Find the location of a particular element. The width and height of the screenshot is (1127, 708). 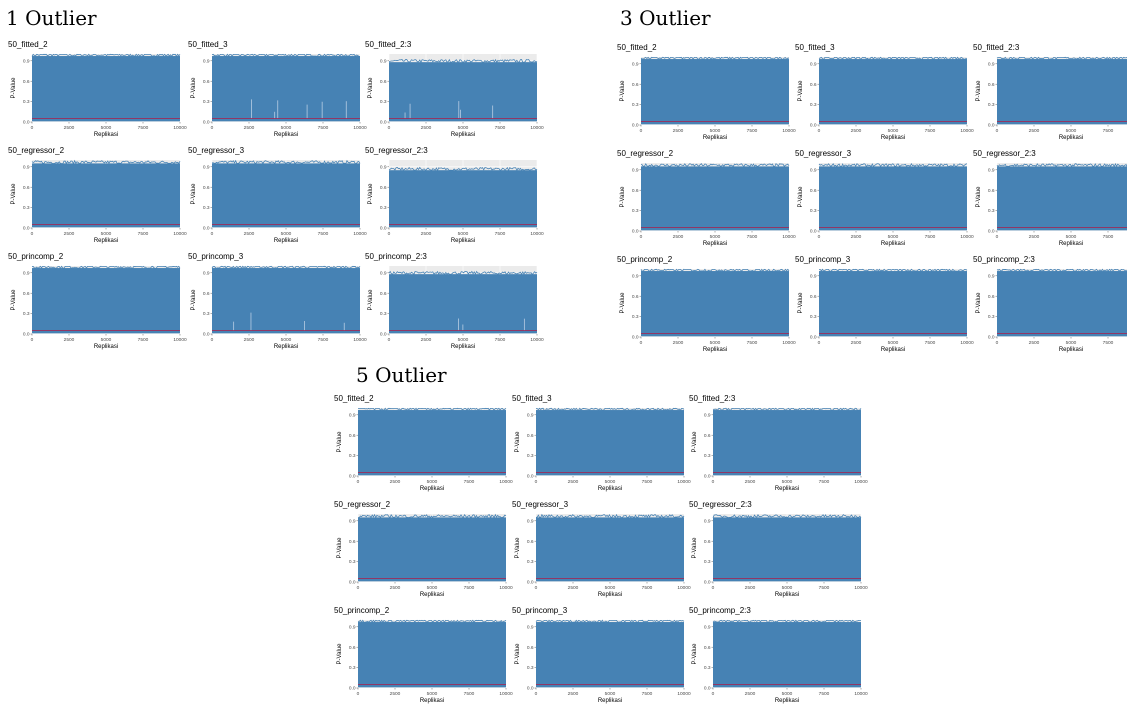

panel-title: 50_princomp_2:3 is located at coordinates (720, 610).